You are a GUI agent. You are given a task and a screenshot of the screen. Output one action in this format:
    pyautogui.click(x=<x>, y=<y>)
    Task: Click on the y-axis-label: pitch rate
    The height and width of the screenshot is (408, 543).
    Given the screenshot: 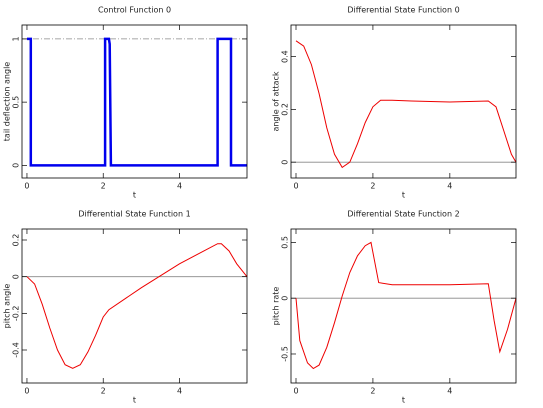 What is the action you would take?
    pyautogui.click(x=276, y=306)
    